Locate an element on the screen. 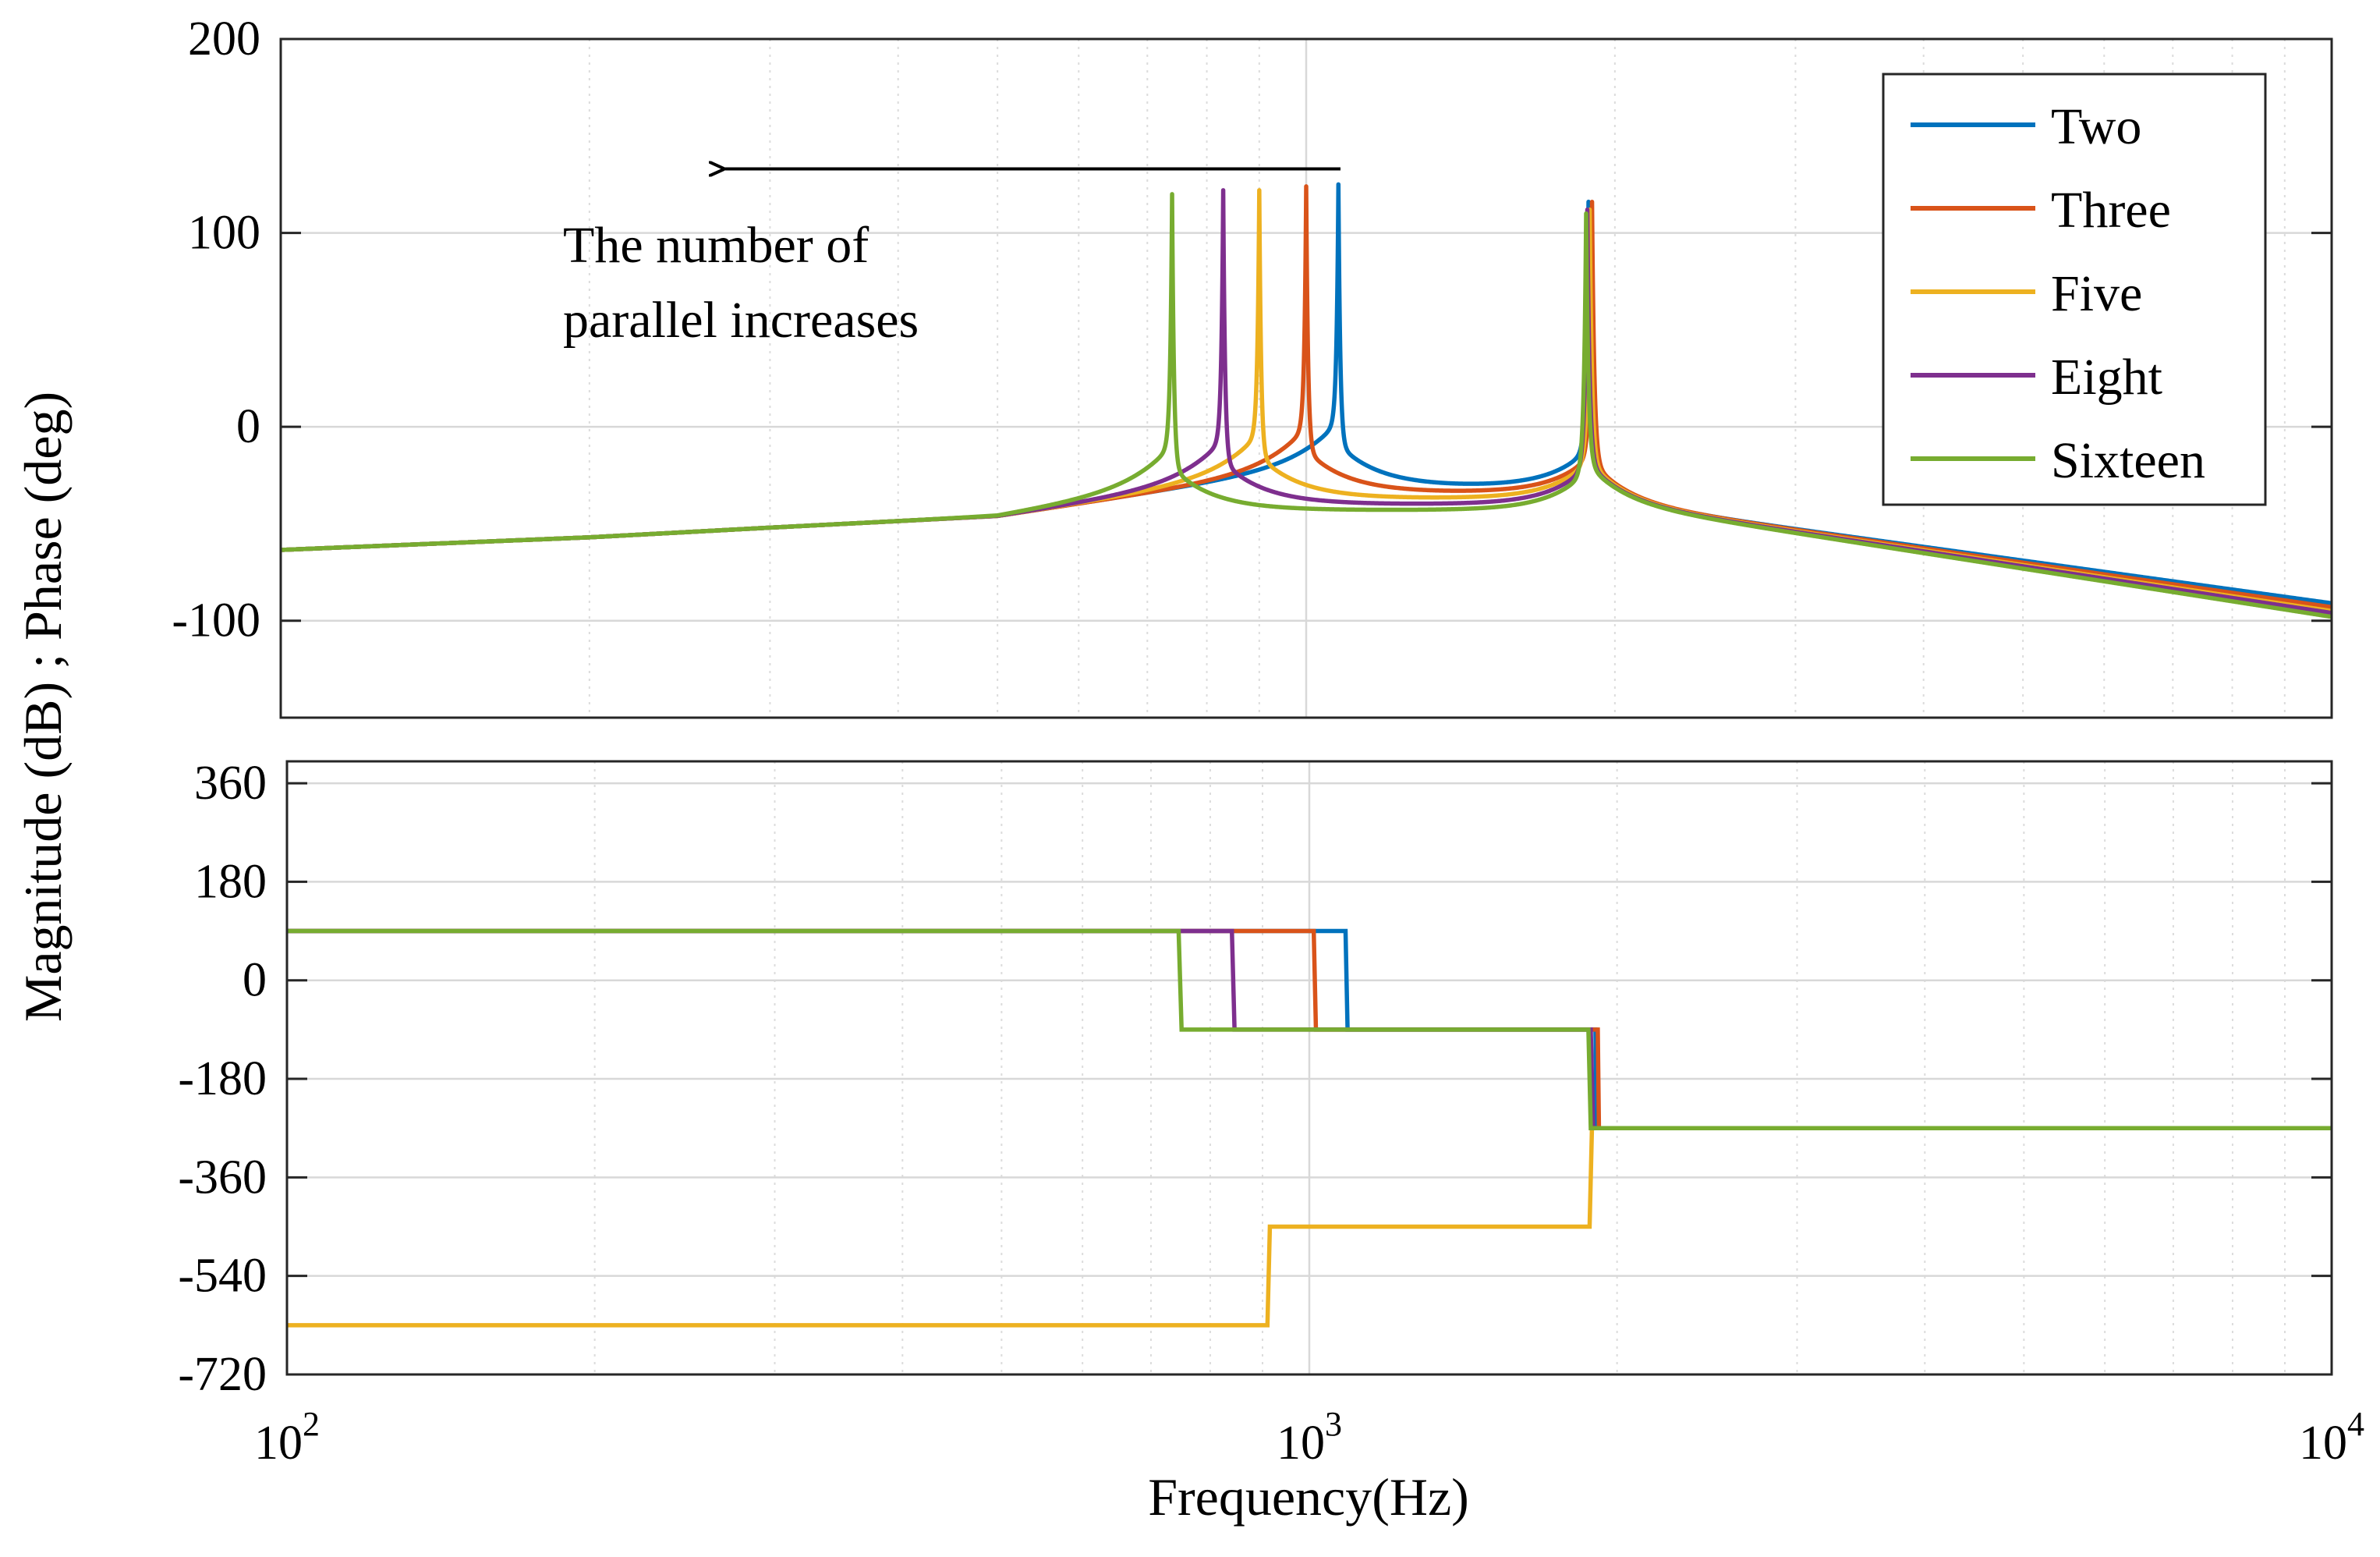 This screenshot has height=1557, width=2380. mag-y-tick-label: 0 is located at coordinates (248, 426).